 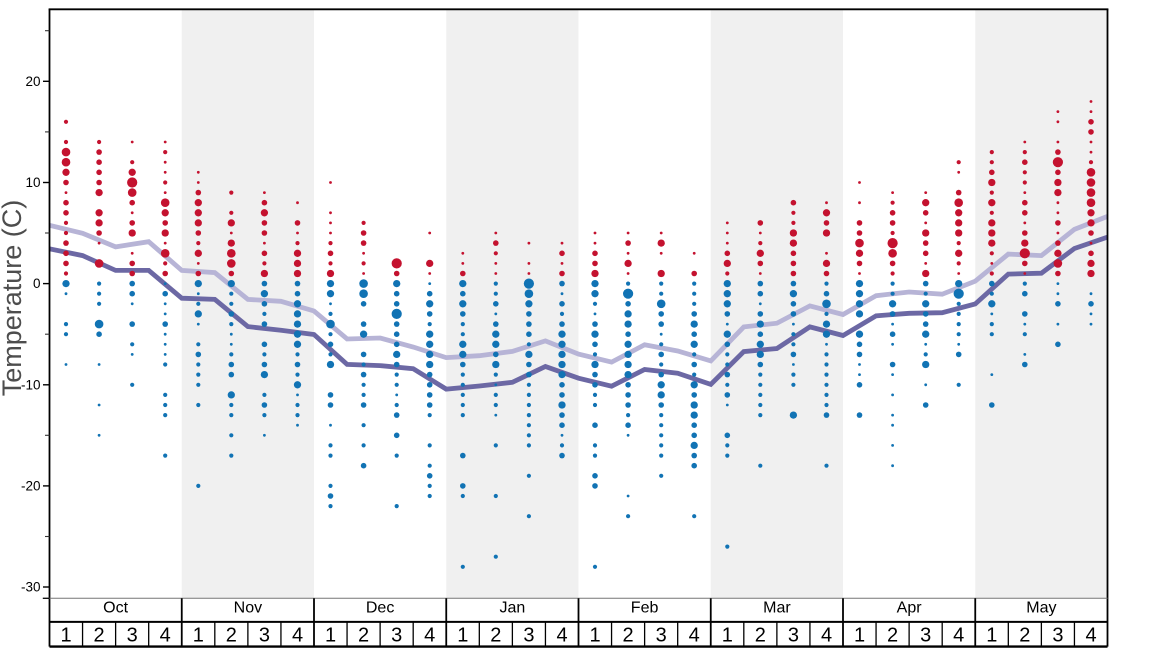 What do you see at coordinates (115, 608) in the screenshot?
I see `svg-text: Oct` at bounding box center [115, 608].